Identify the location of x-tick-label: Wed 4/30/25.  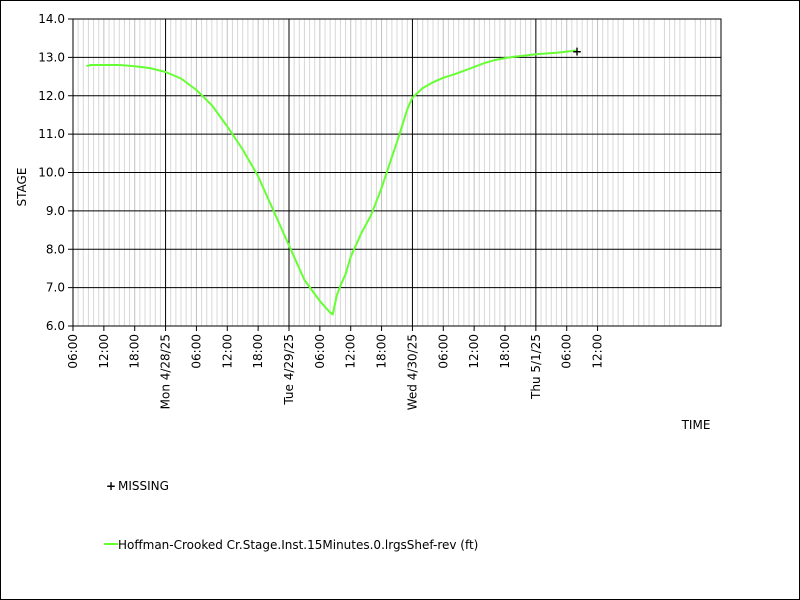
(412, 372).